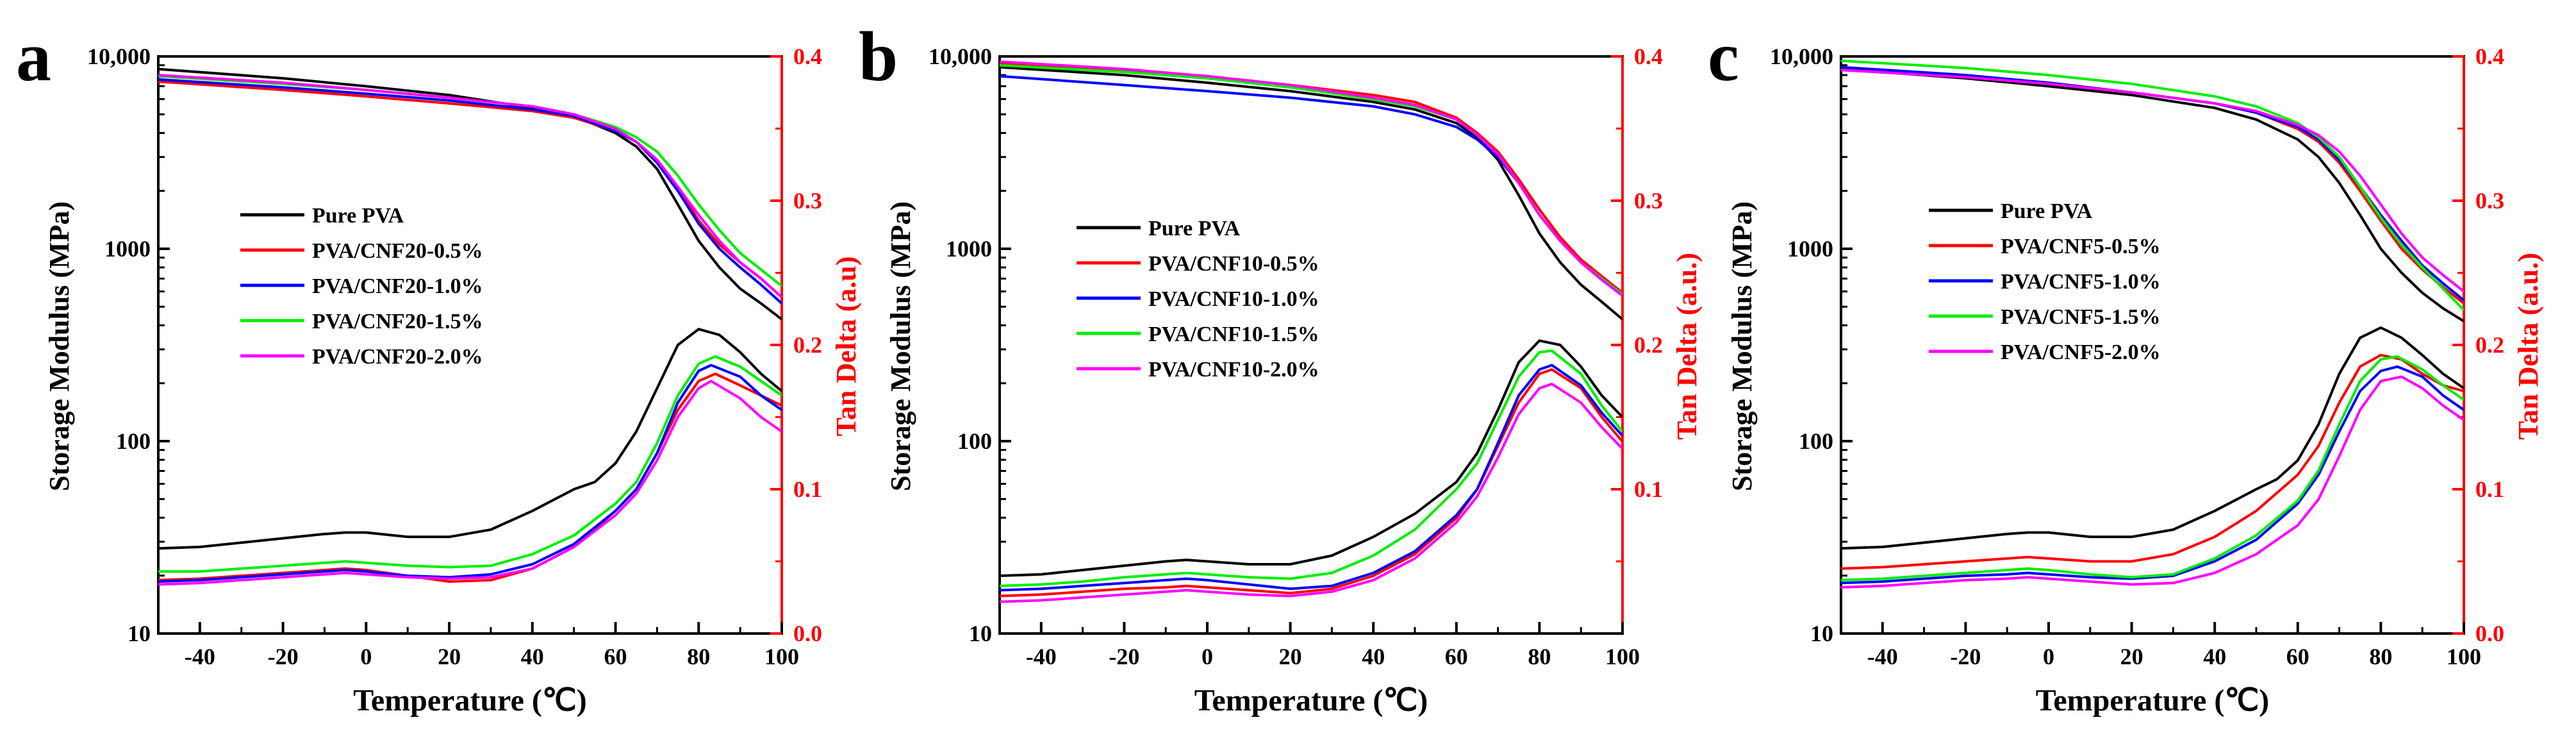 This screenshot has width=2576, height=747. What do you see at coordinates (846, 347) in the screenshot?
I see `right-axis-title: Tan Delta (a.u)` at bounding box center [846, 347].